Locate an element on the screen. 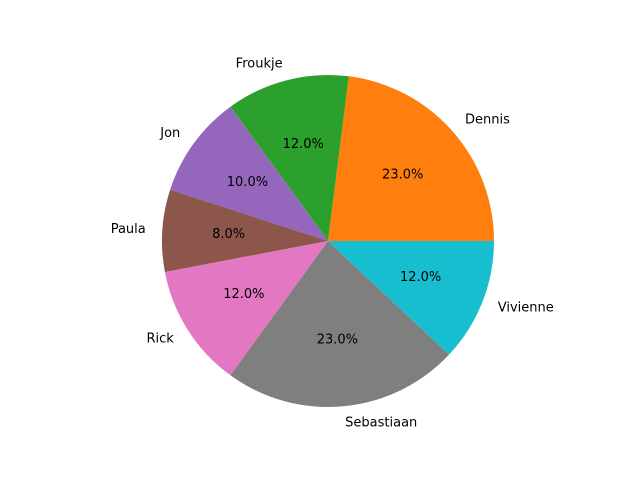 The image size is (640, 480). pie-slice-rick is located at coordinates (246, 308).